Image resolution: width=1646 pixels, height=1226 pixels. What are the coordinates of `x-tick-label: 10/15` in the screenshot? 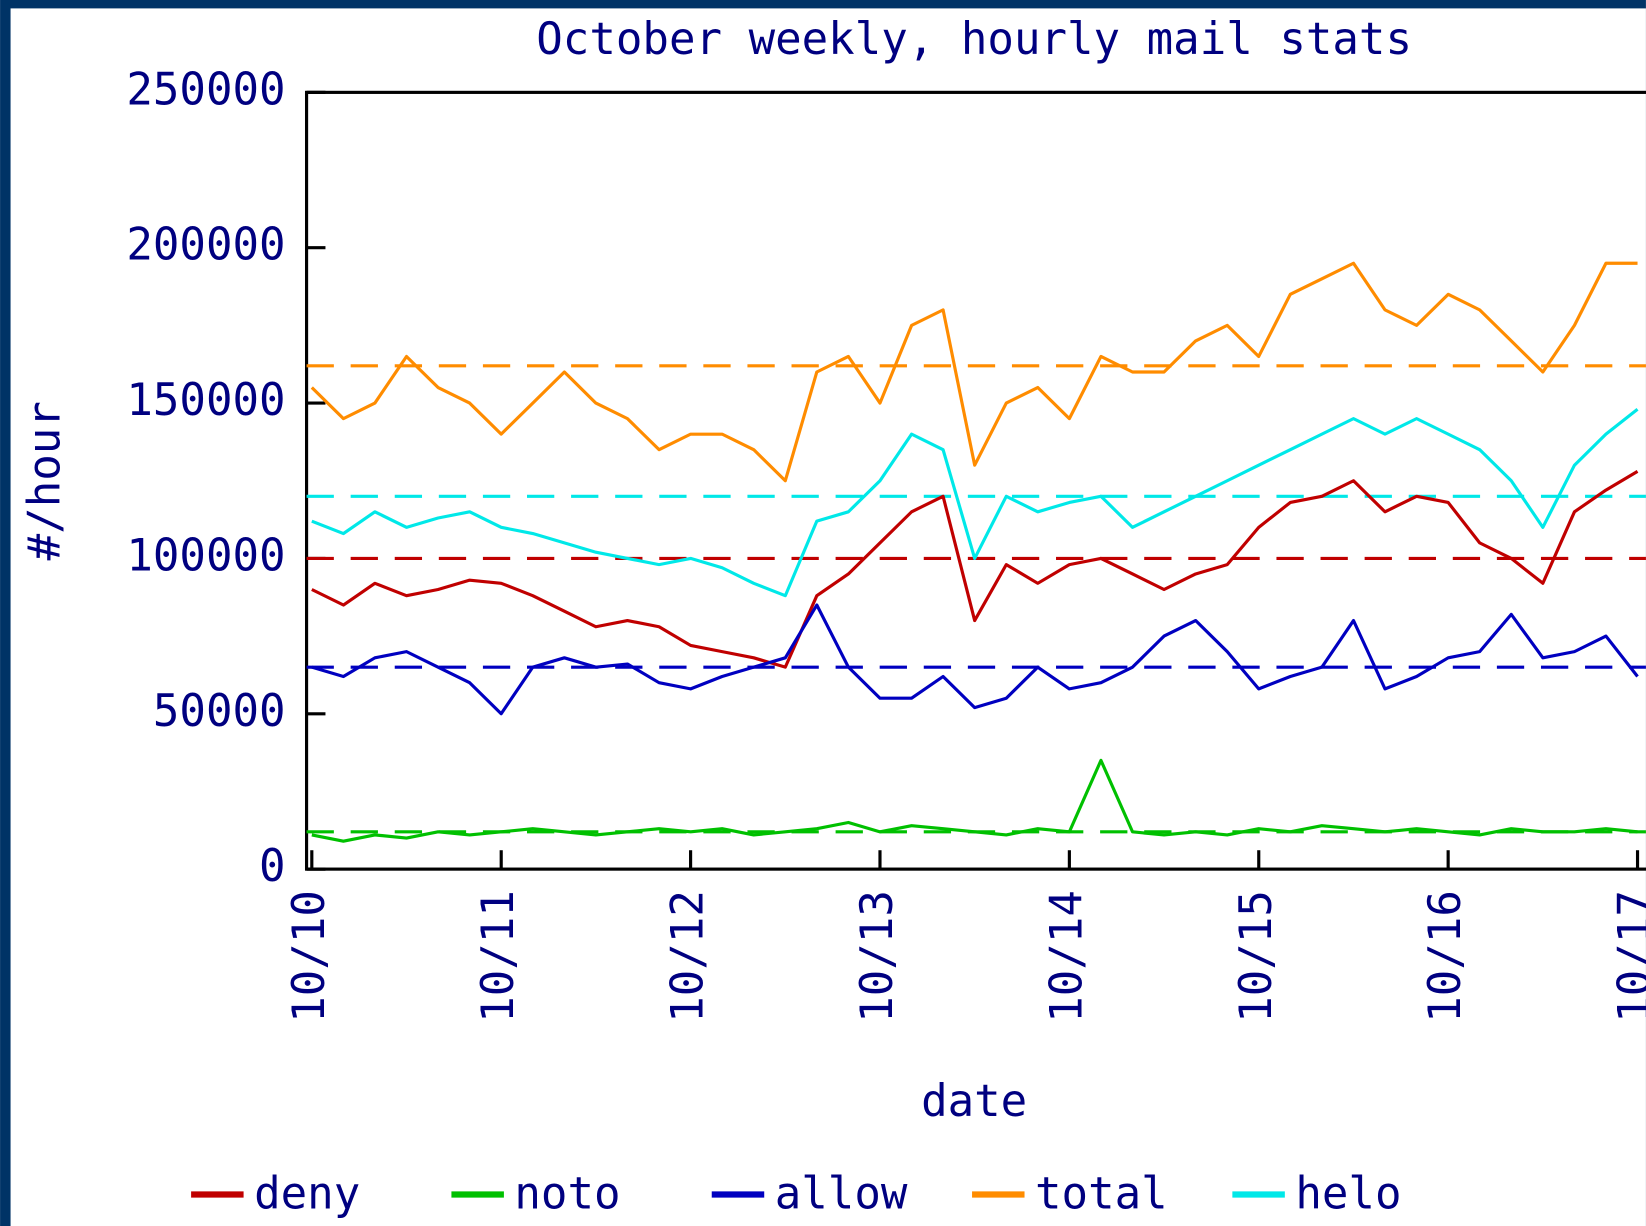 It's located at (1256, 956).